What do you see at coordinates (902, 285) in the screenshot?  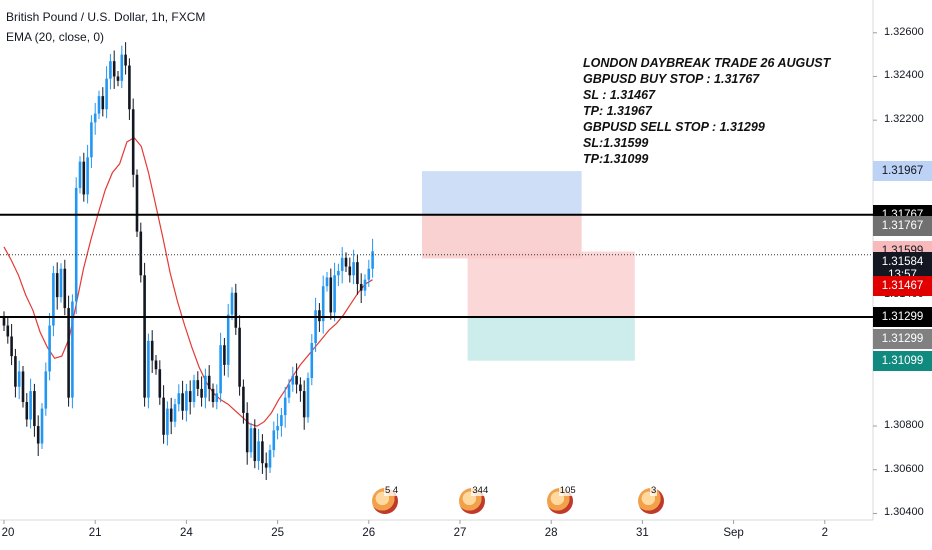 I see `price-tag: 1.31467` at bounding box center [902, 285].